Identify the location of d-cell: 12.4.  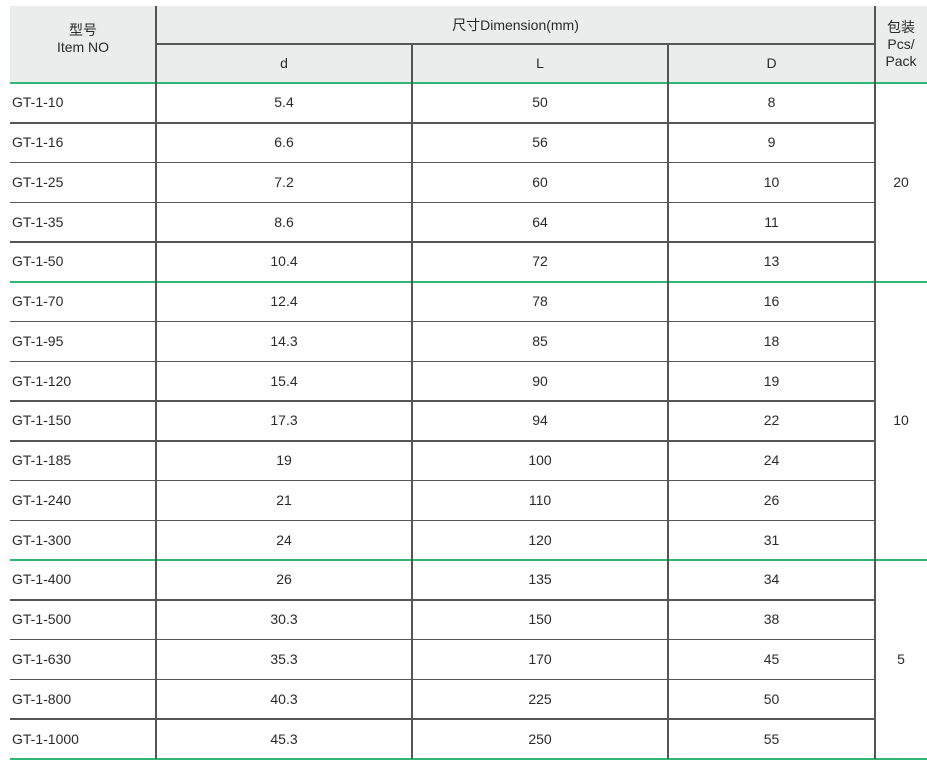
(284, 301).